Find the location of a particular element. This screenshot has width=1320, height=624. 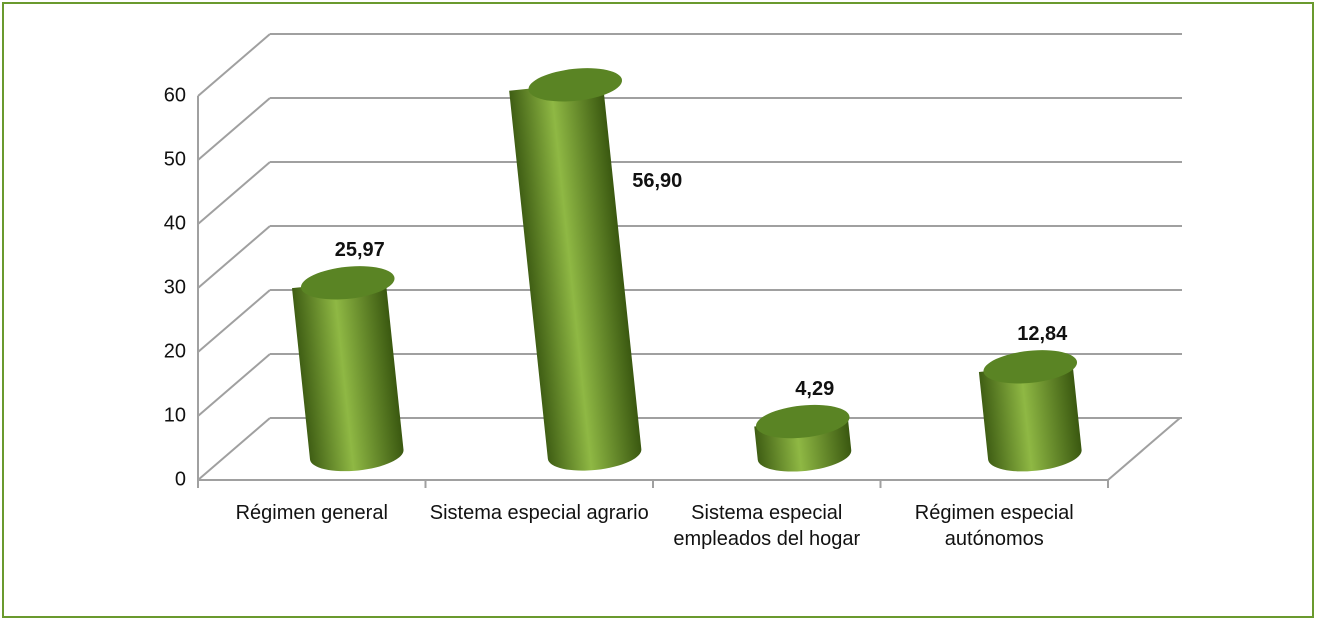

value-label: 25,97 is located at coordinates (360, 250).